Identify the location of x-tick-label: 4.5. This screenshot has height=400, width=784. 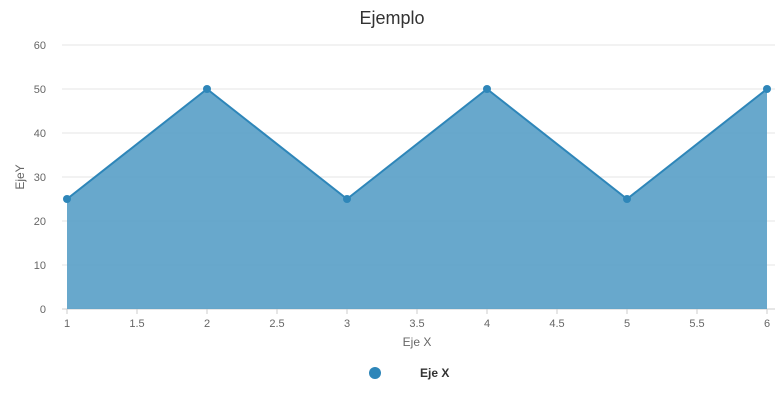
(556, 324).